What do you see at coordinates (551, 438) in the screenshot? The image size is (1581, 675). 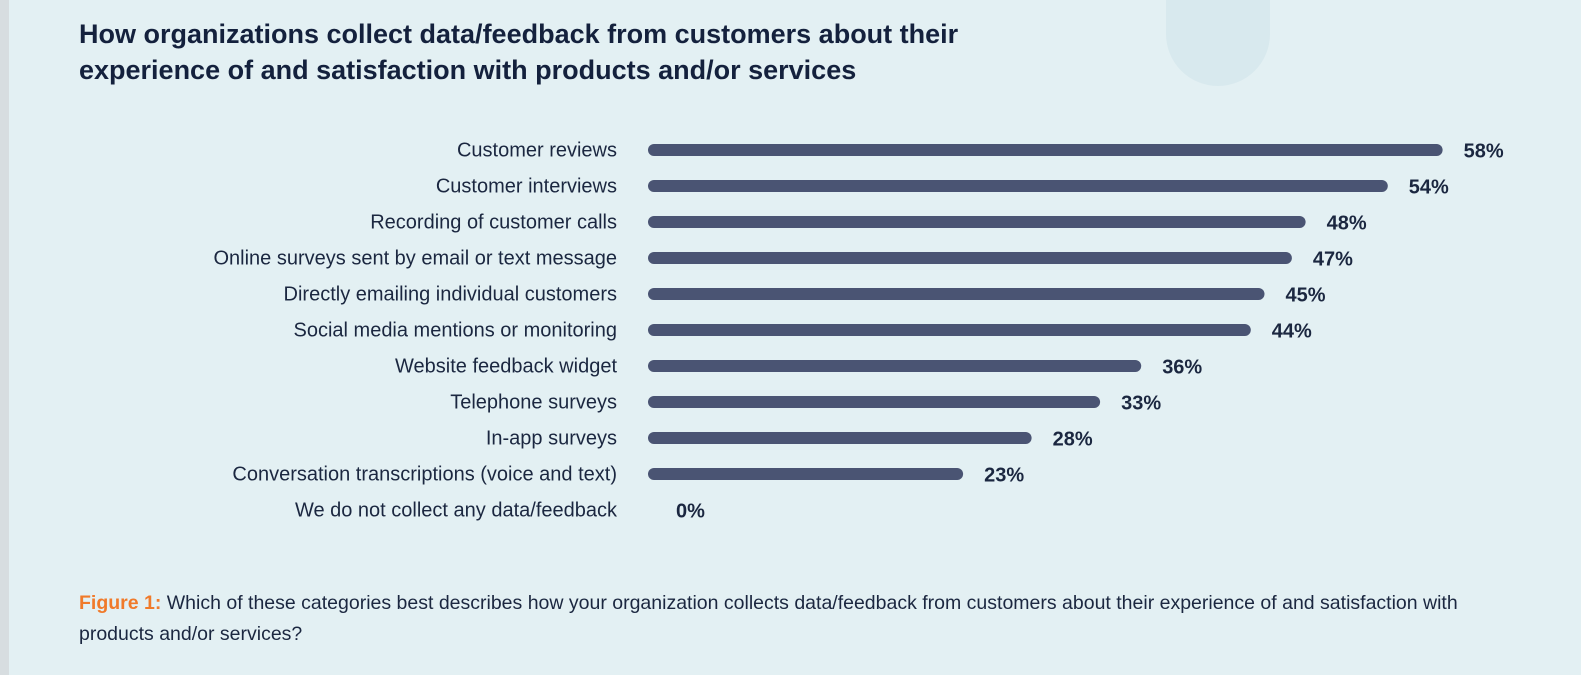 I see `category-label: In-app surveys` at bounding box center [551, 438].